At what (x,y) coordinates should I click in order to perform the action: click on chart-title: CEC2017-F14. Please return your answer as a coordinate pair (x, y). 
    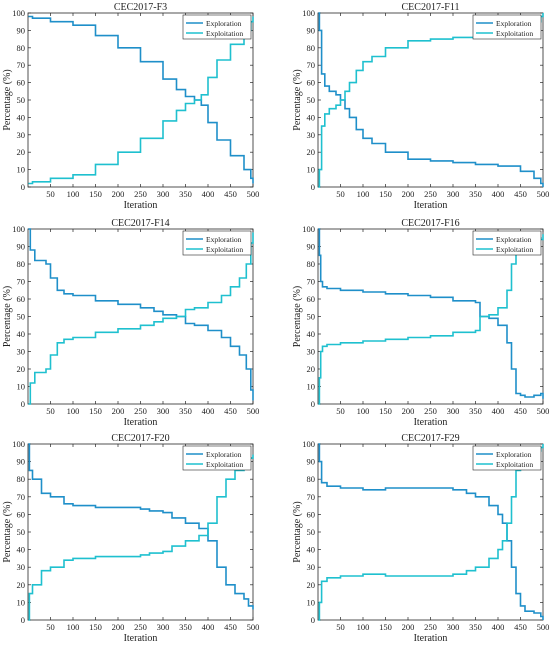
    Looking at the image, I should click on (140, 223).